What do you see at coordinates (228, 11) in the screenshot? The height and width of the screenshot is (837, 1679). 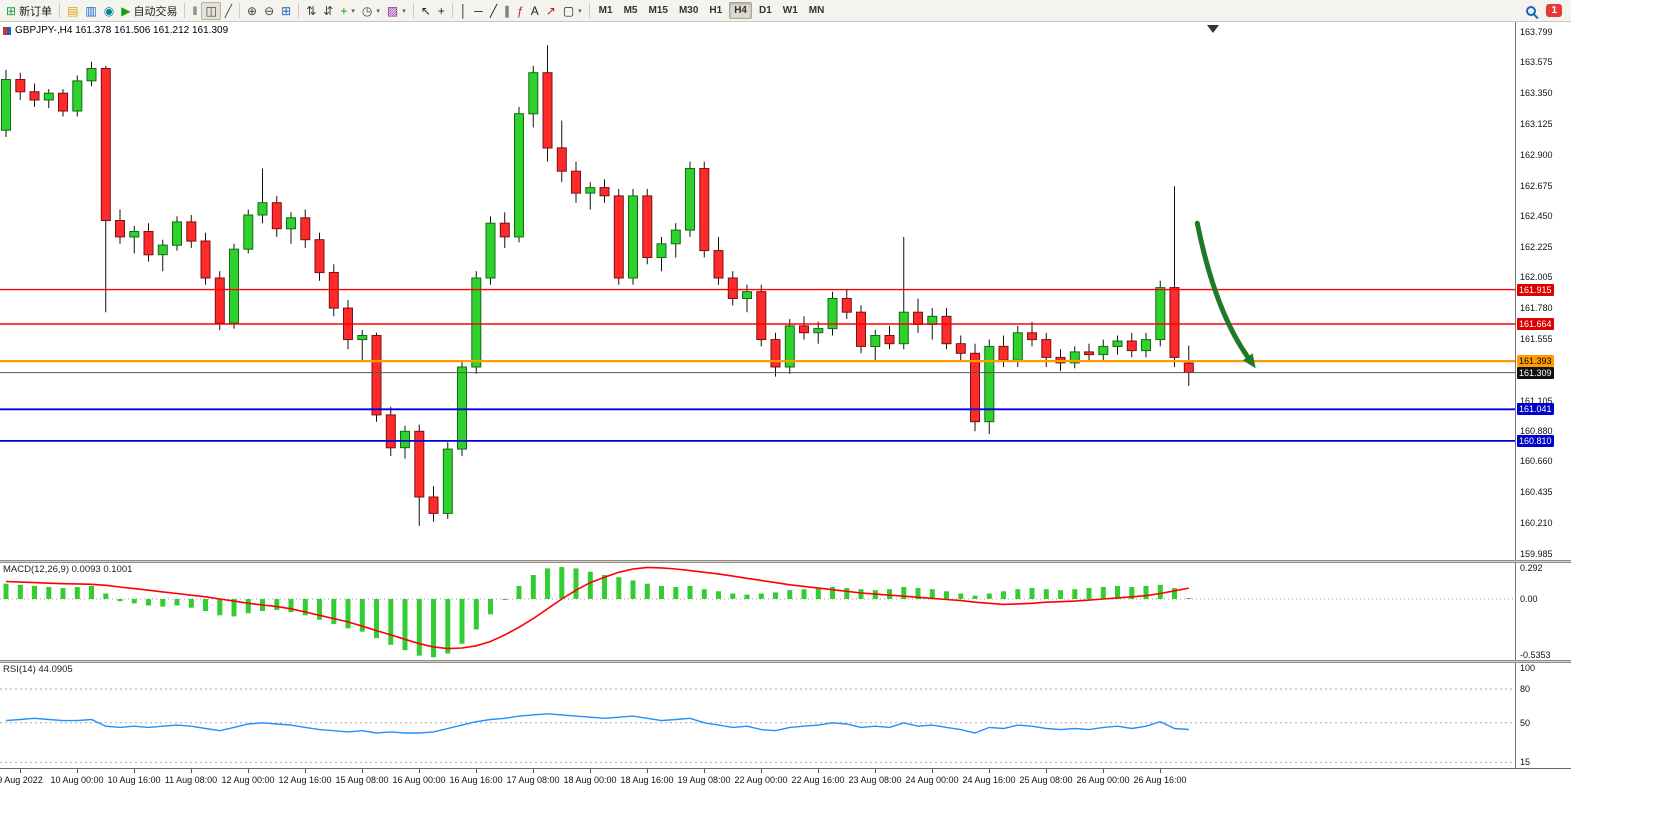 I see `line-chart-button: ╱` at bounding box center [228, 11].